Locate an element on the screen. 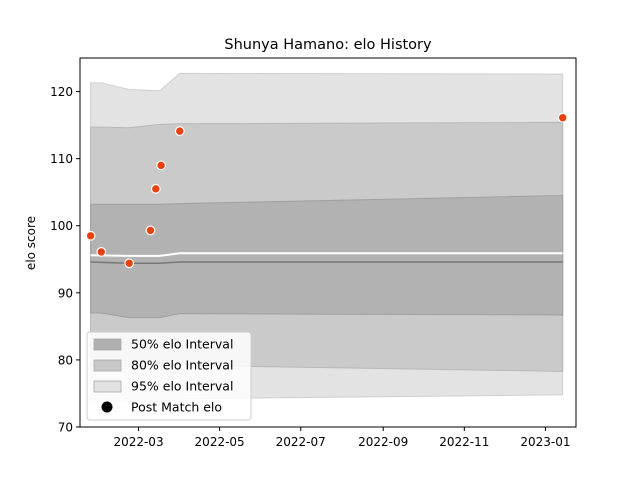 Image resolution: width=640 pixels, height=480 pixels. legend-box is located at coordinates (169, 376).